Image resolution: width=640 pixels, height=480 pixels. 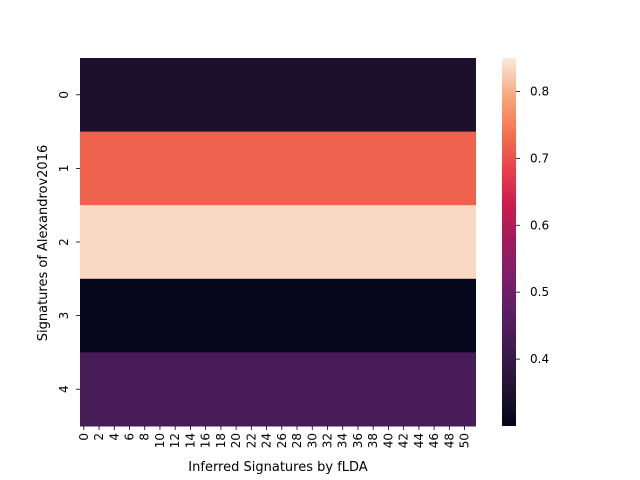 I want to click on x-tick-label: 48, so click(x=449, y=440).